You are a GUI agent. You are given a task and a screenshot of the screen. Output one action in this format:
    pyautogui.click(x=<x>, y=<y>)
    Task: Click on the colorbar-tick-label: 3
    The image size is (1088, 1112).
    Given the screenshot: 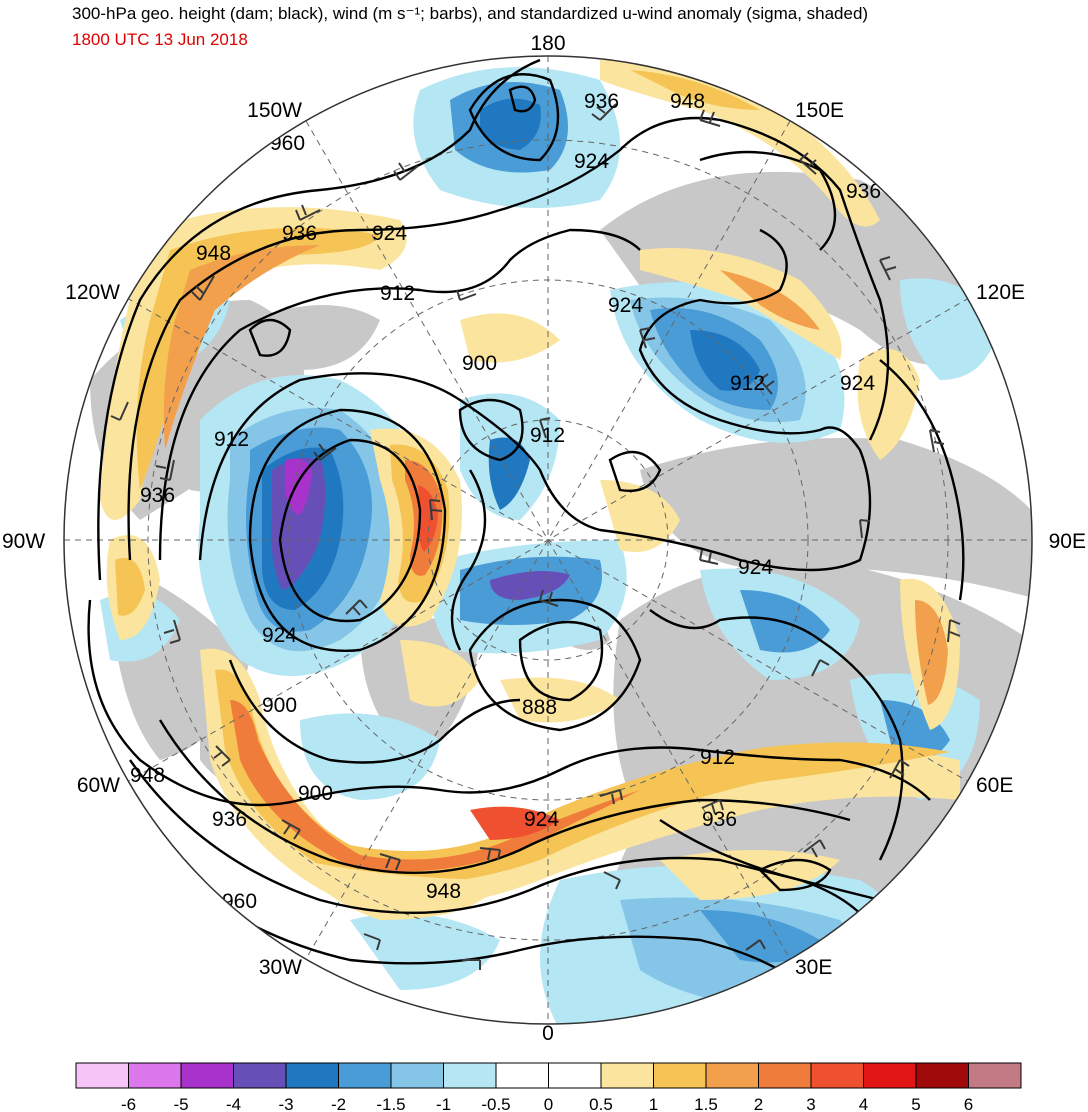 What is the action you would take?
    pyautogui.click(x=810, y=1103)
    